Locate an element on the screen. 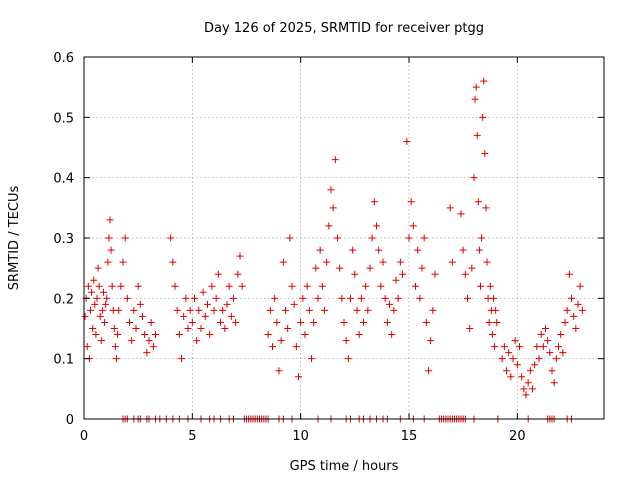  x-tick-label: 20 is located at coordinates (517, 436).